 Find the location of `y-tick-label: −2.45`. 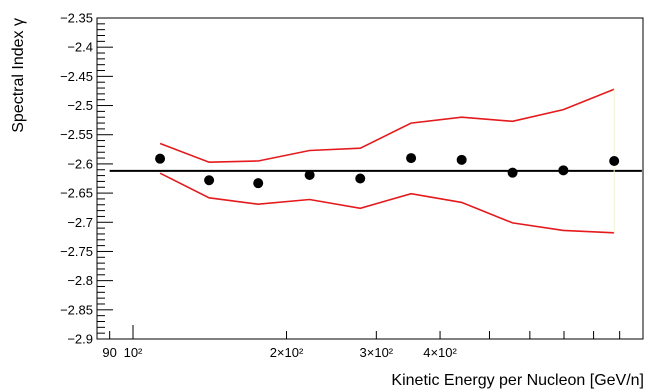

y-tick-label: −2.45 is located at coordinates (76, 76).